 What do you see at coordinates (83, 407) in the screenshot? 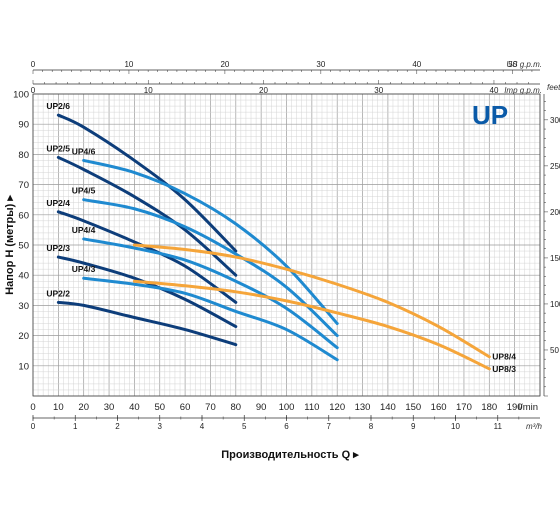
I see `x-tick-label: 20` at bounding box center [83, 407].